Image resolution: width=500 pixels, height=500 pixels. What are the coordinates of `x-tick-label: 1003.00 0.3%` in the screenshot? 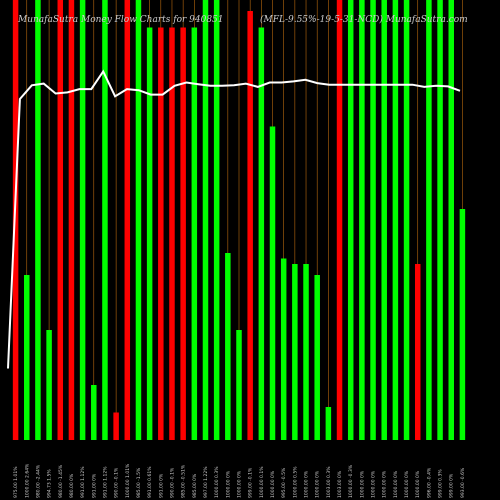 It's located at (329, 482).